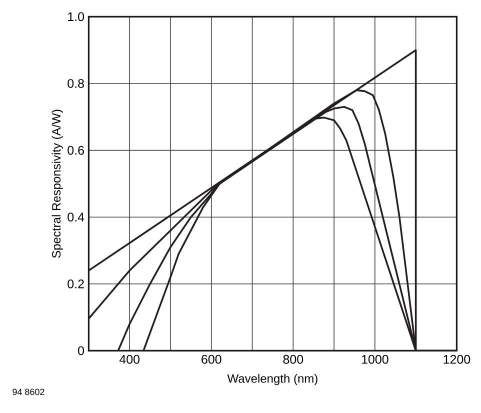 Image resolution: width=481 pixels, height=413 pixels. Describe the element at coordinates (76, 217) in the screenshot. I see `y-tick-label: 0.4` at that location.